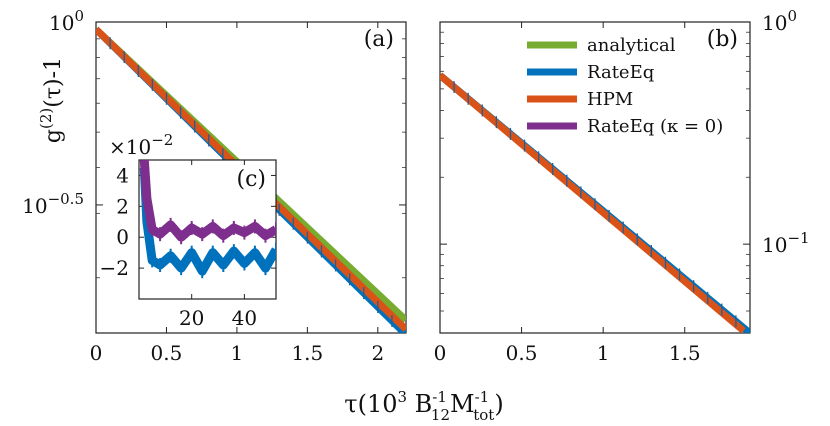  What do you see at coordinates (141, 145) in the screenshot?
I see `inset-scale-label: ×10⁻²` at bounding box center [141, 145].